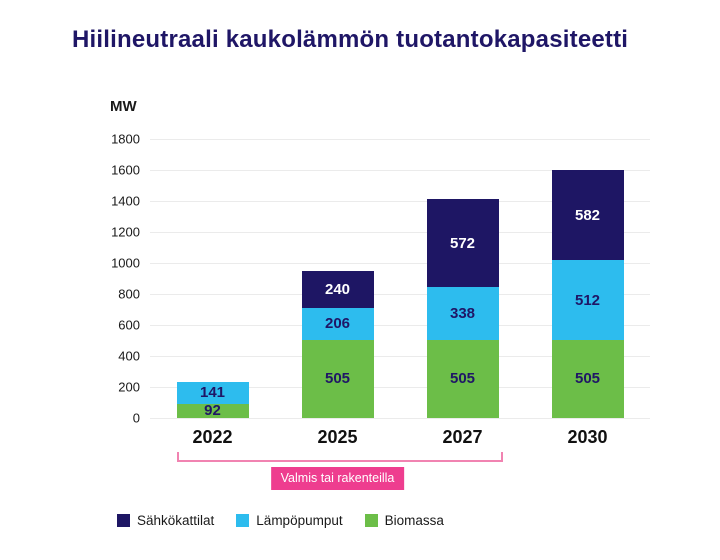  What do you see at coordinates (212, 392) in the screenshot?
I see `bar-segment-lämpöpumput: 141` at bounding box center [212, 392].